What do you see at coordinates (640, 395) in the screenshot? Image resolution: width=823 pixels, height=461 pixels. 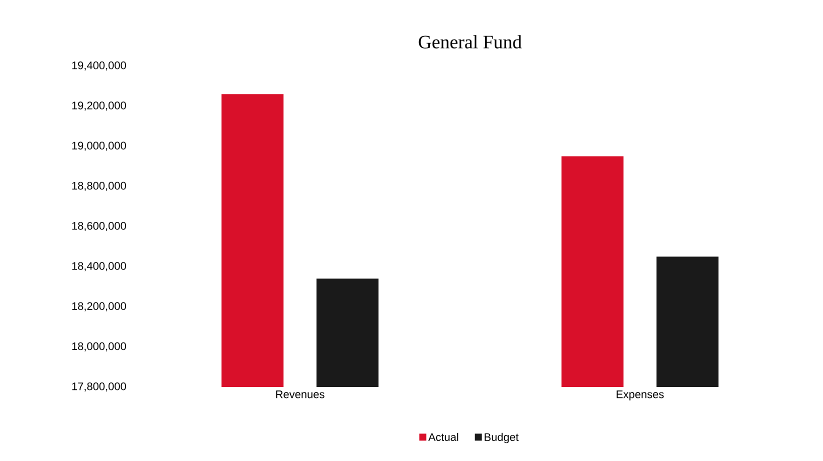 I see `x-tick-label: Expenses` at bounding box center [640, 395].